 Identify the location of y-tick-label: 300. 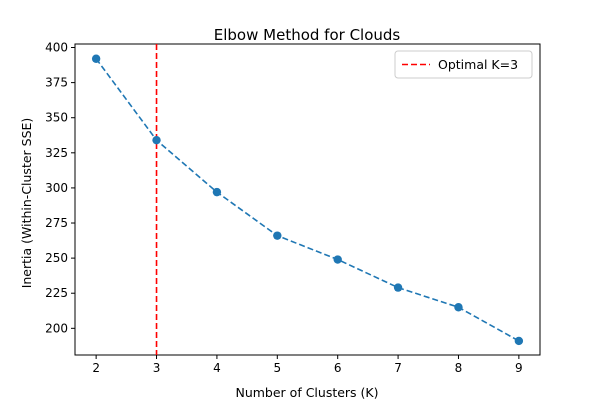
(56, 188).